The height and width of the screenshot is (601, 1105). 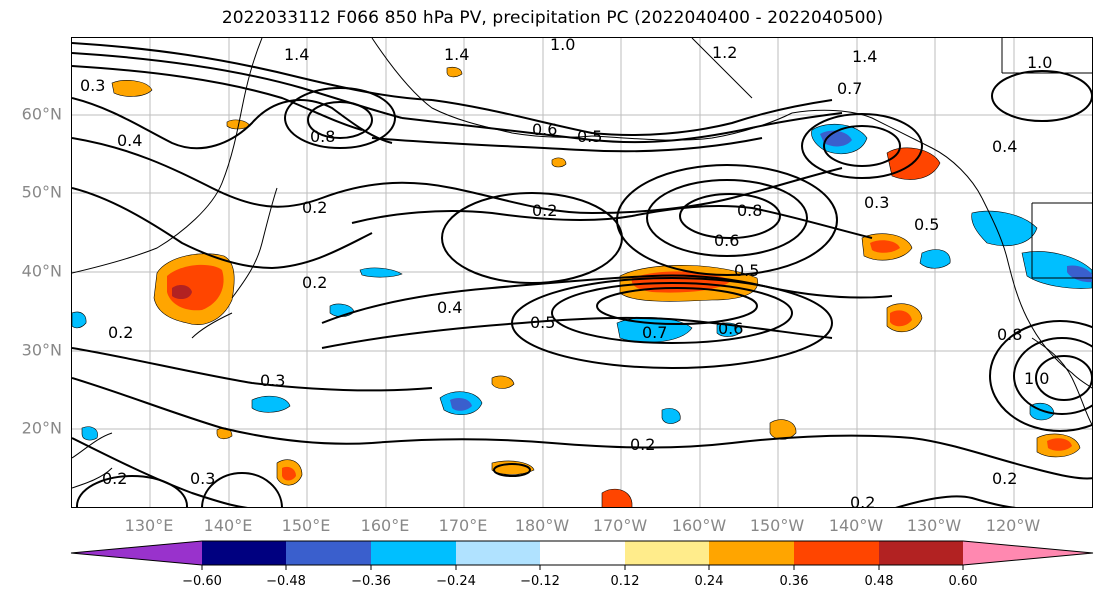 I want to click on lon-label-180w: 180°W, so click(x=542, y=525).